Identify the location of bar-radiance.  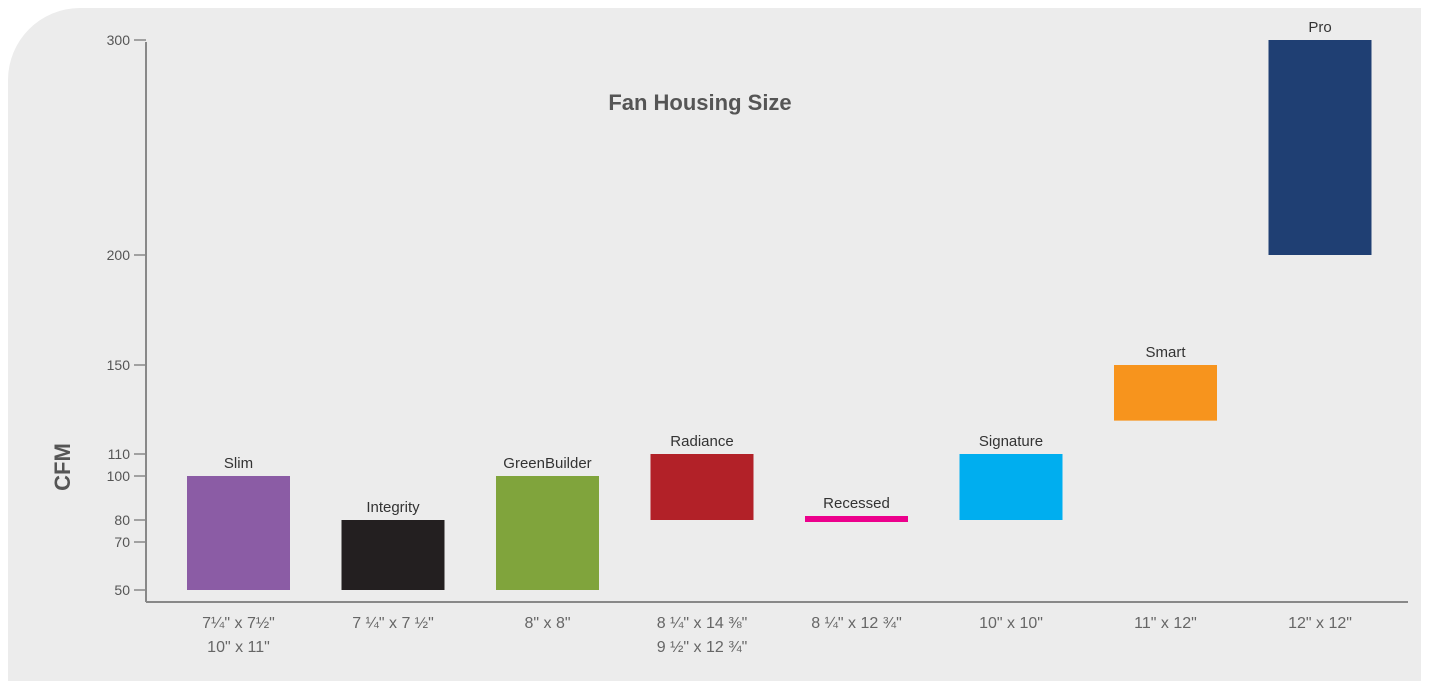
(702, 487).